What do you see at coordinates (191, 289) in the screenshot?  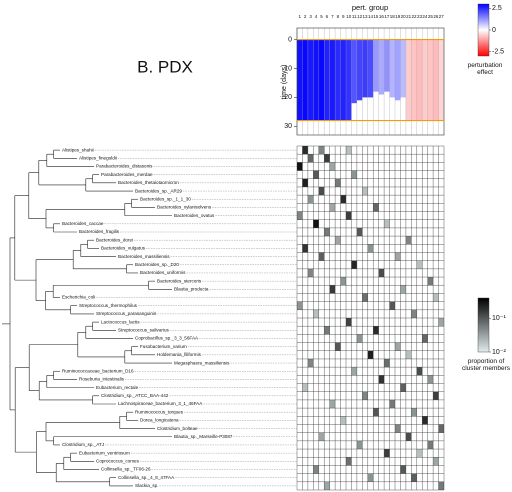 I see `leaf-label: Blautia_producta` at bounding box center [191, 289].